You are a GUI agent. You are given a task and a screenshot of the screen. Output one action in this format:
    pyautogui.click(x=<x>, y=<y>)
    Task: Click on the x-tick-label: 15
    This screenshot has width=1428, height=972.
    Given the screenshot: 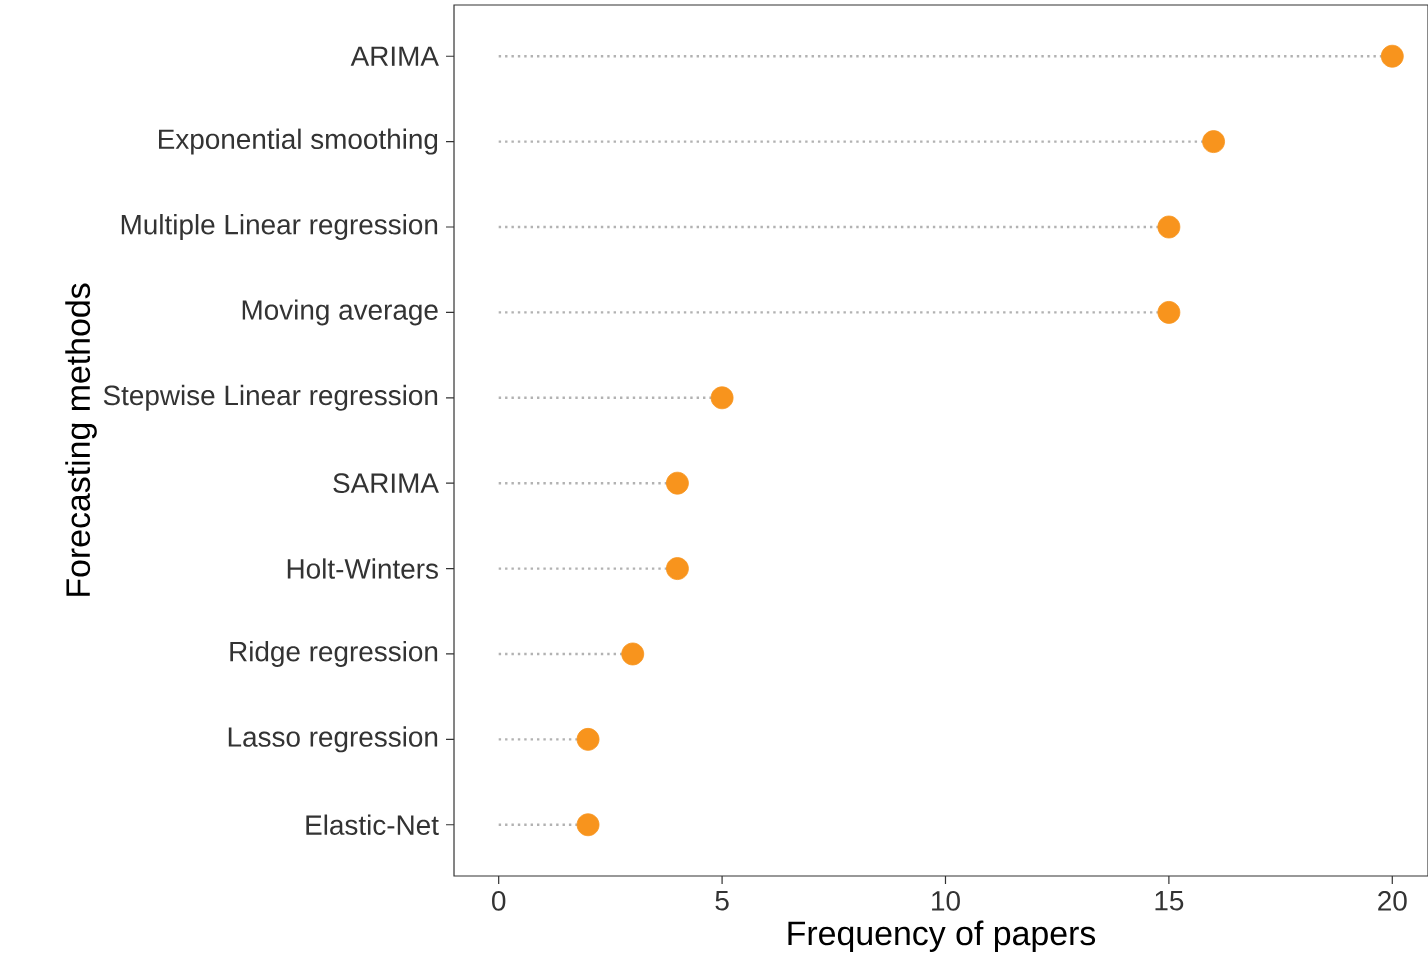 What is the action you would take?
    pyautogui.click(x=1169, y=901)
    